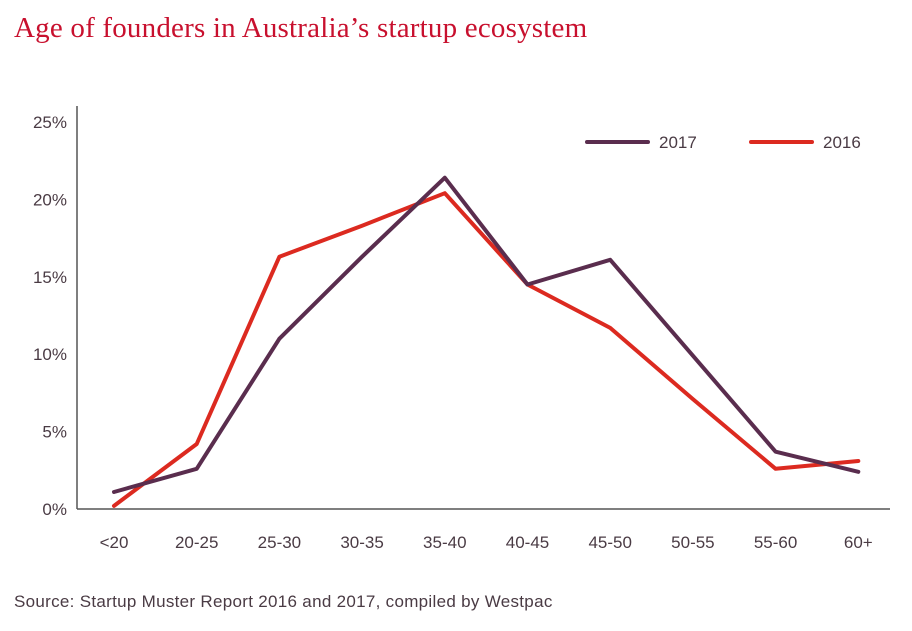  I want to click on y-tick-label: 5%, so click(54, 432).